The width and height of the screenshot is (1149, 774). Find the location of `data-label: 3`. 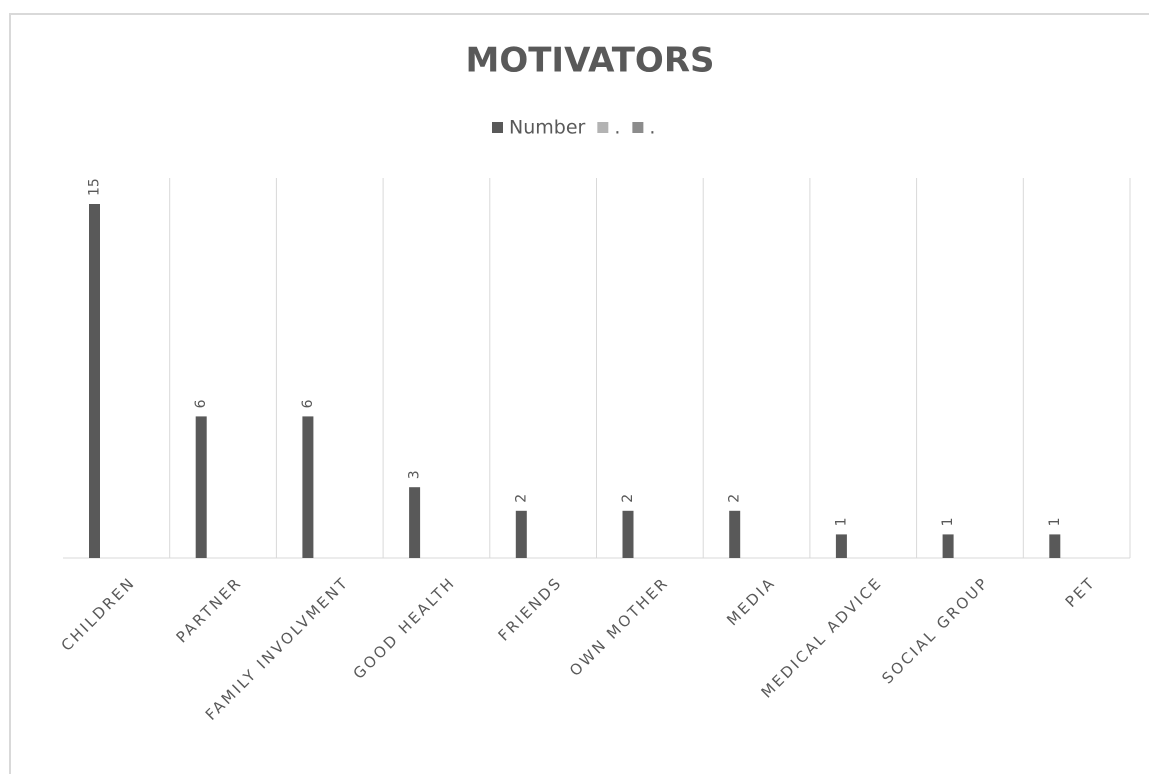

data-label: 3 is located at coordinates (415, 474).